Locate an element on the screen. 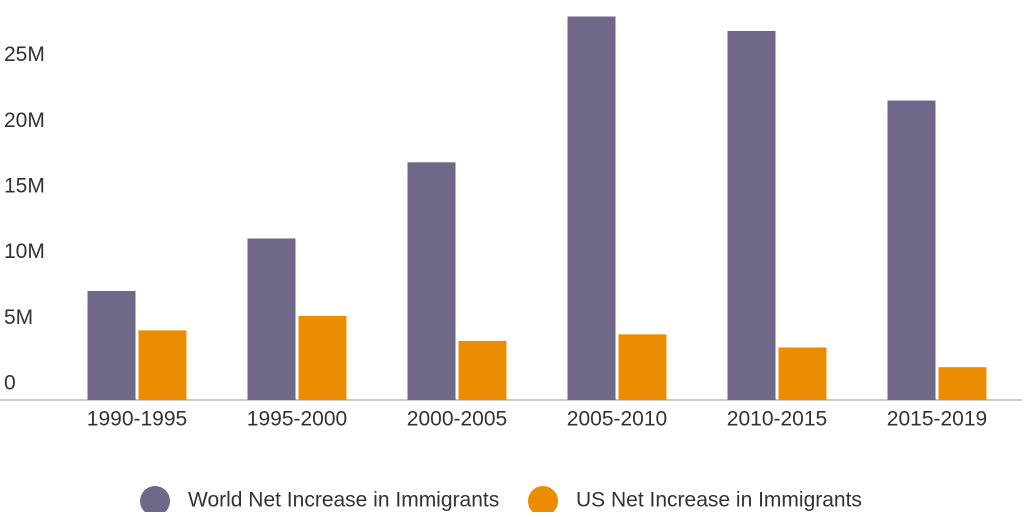 The image size is (1024, 517). x-tick-label: 2005-2010 is located at coordinates (617, 419).